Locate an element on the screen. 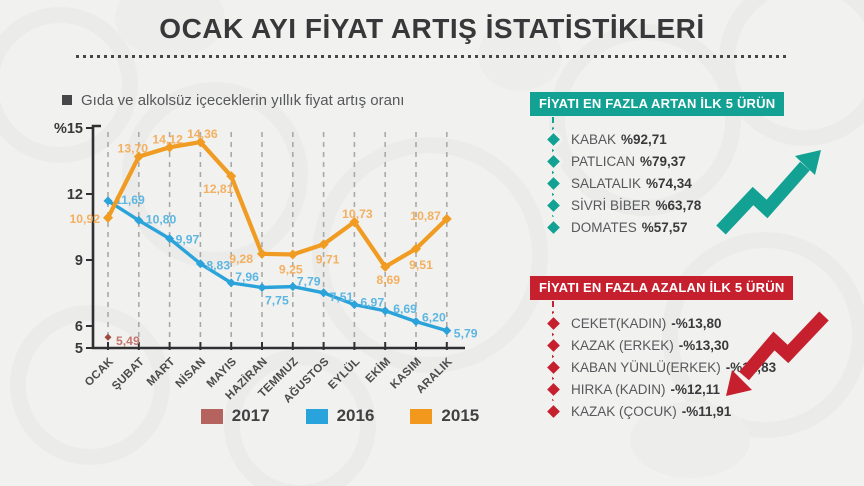 This screenshot has width=864, height=486. data-point-label-2016: 10,80 is located at coordinates (161, 219).